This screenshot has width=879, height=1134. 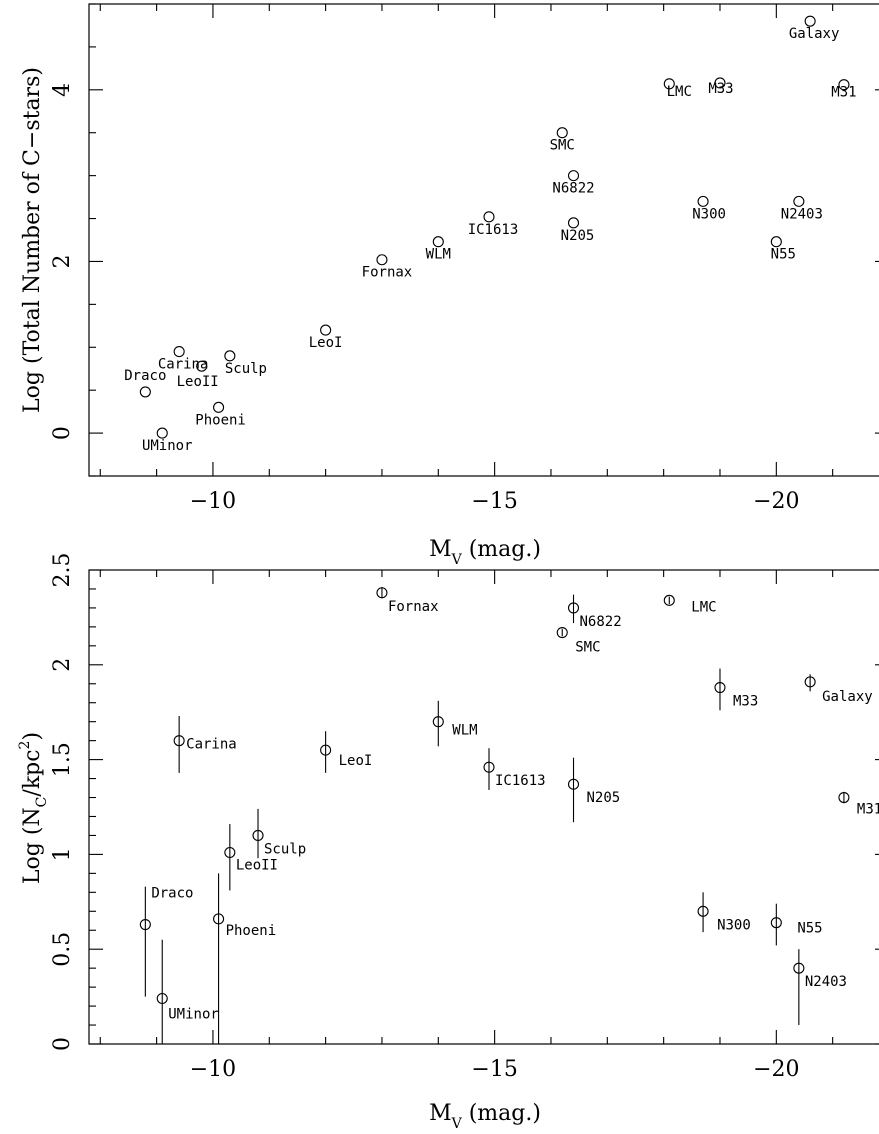 I want to click on top-x-tick-label: −20, so click(x=776, y=501).